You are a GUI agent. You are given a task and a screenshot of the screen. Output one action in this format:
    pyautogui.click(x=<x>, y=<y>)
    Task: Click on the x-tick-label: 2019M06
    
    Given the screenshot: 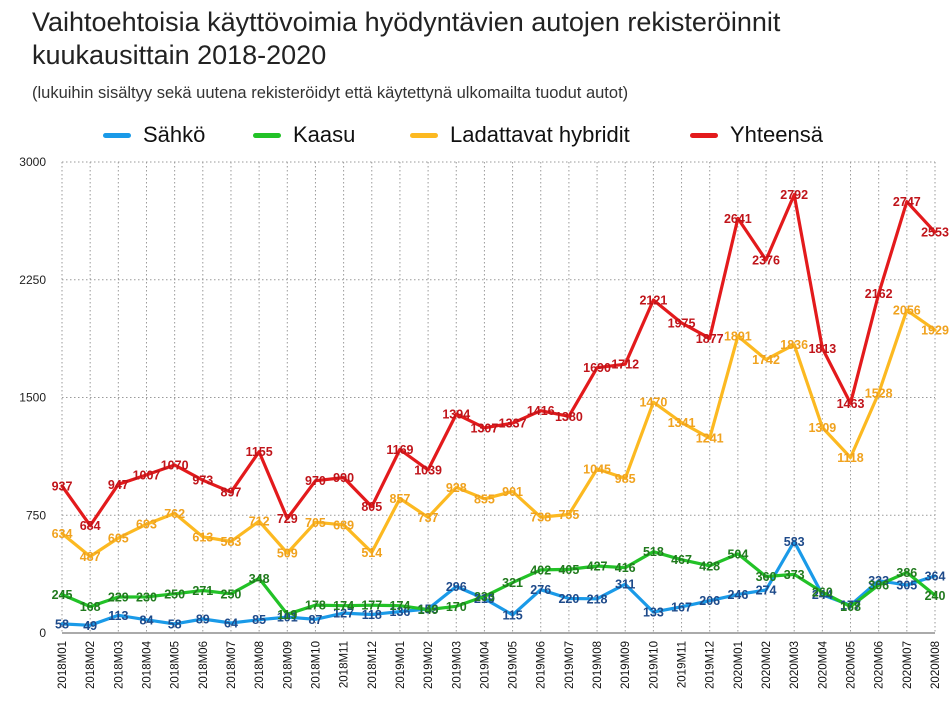 What is the action you would take?
    pyautogui.click(x=542, y=665)
    